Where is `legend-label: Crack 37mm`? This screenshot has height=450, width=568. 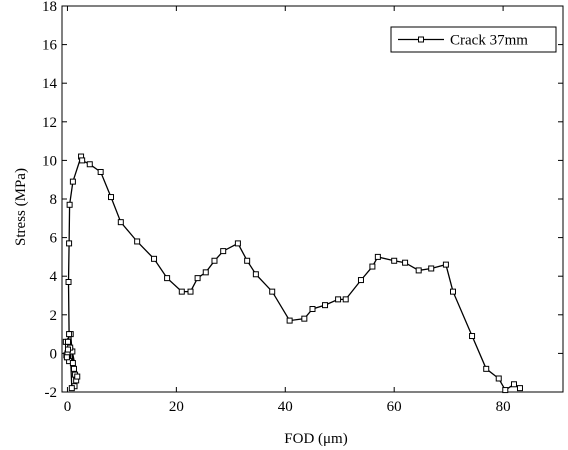 legend-label: Crack 37mm is located at coordinates (489, 41).